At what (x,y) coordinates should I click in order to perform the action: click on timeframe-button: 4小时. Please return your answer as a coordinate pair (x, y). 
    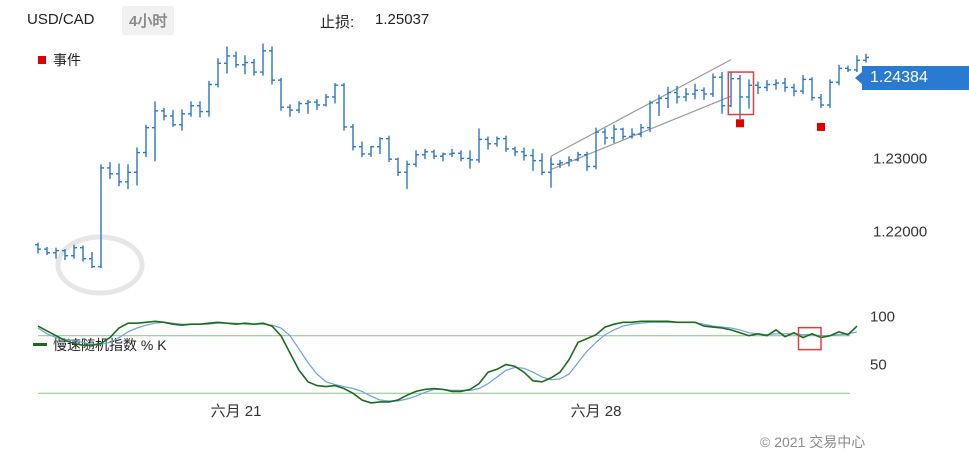
    Looking at the image, I should click on (148, 20).